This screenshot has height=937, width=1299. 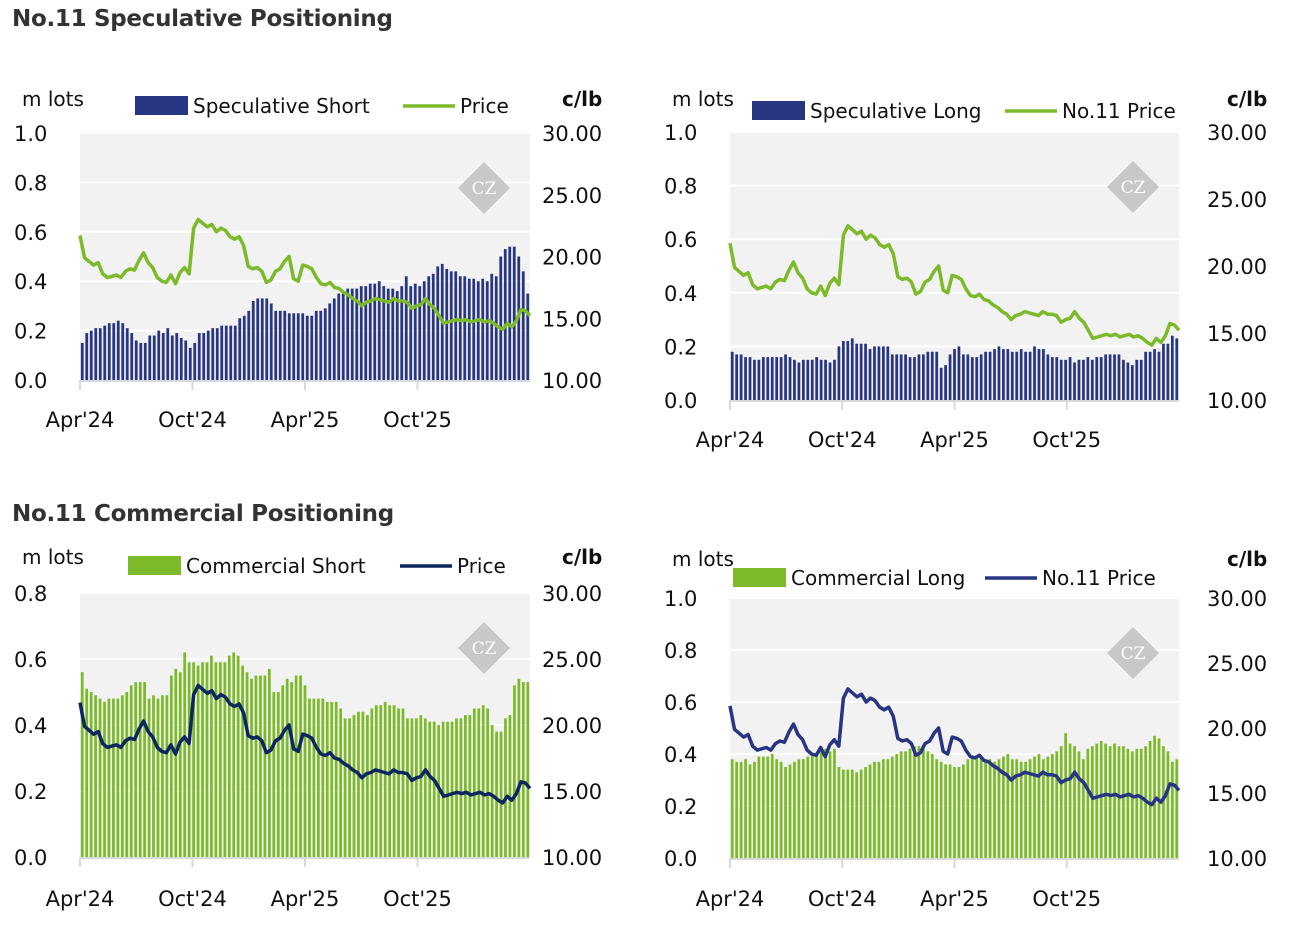 What do you see at coordinates (895, 111) in the screenshot?
I see `legend-bar-label: Speculative Long` at bounding box center [895, 111].